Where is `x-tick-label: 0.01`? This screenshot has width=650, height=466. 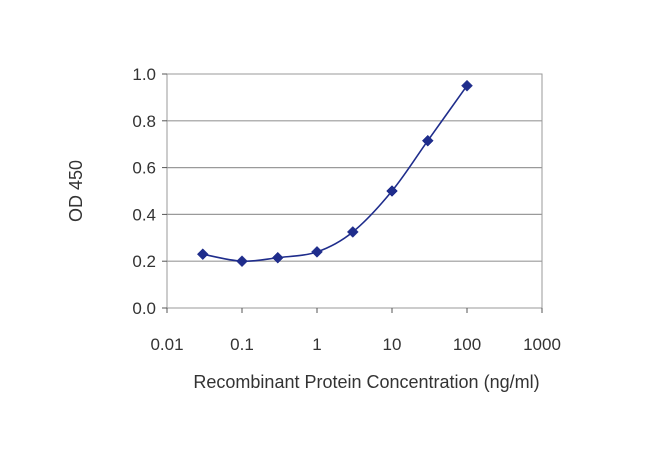 x-tick-label: 0.01 is located at coordinates (166, 344).